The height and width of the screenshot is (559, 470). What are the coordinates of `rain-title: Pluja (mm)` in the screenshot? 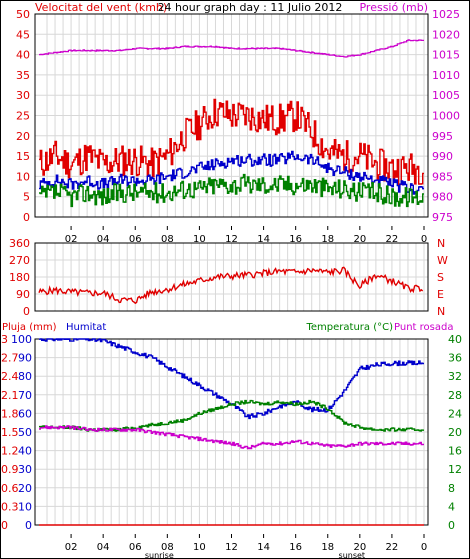 It's located at (29, 327).